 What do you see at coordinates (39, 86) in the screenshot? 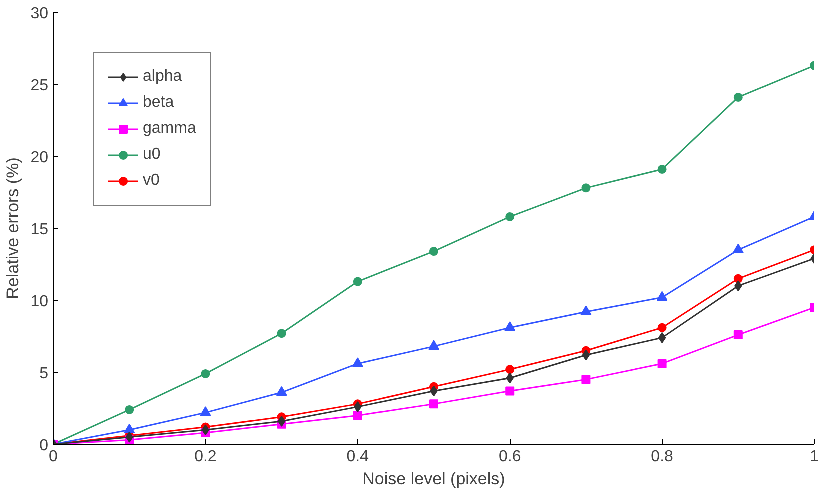
I see `y-tick-label: 25` at bounding box center [39, 86].